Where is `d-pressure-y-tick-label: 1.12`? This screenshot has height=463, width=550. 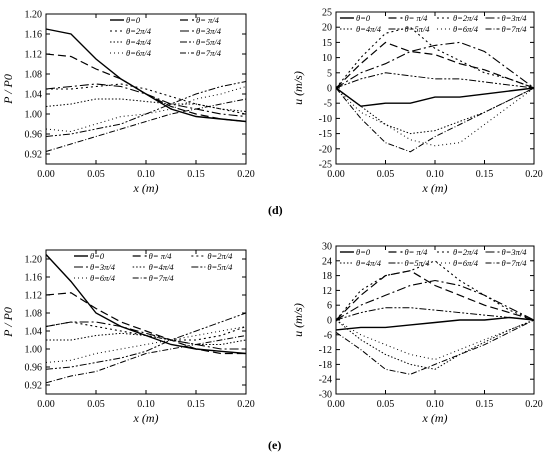
d-pressure-y-tick-label: 1.12 is located at coordinates (34, 55).